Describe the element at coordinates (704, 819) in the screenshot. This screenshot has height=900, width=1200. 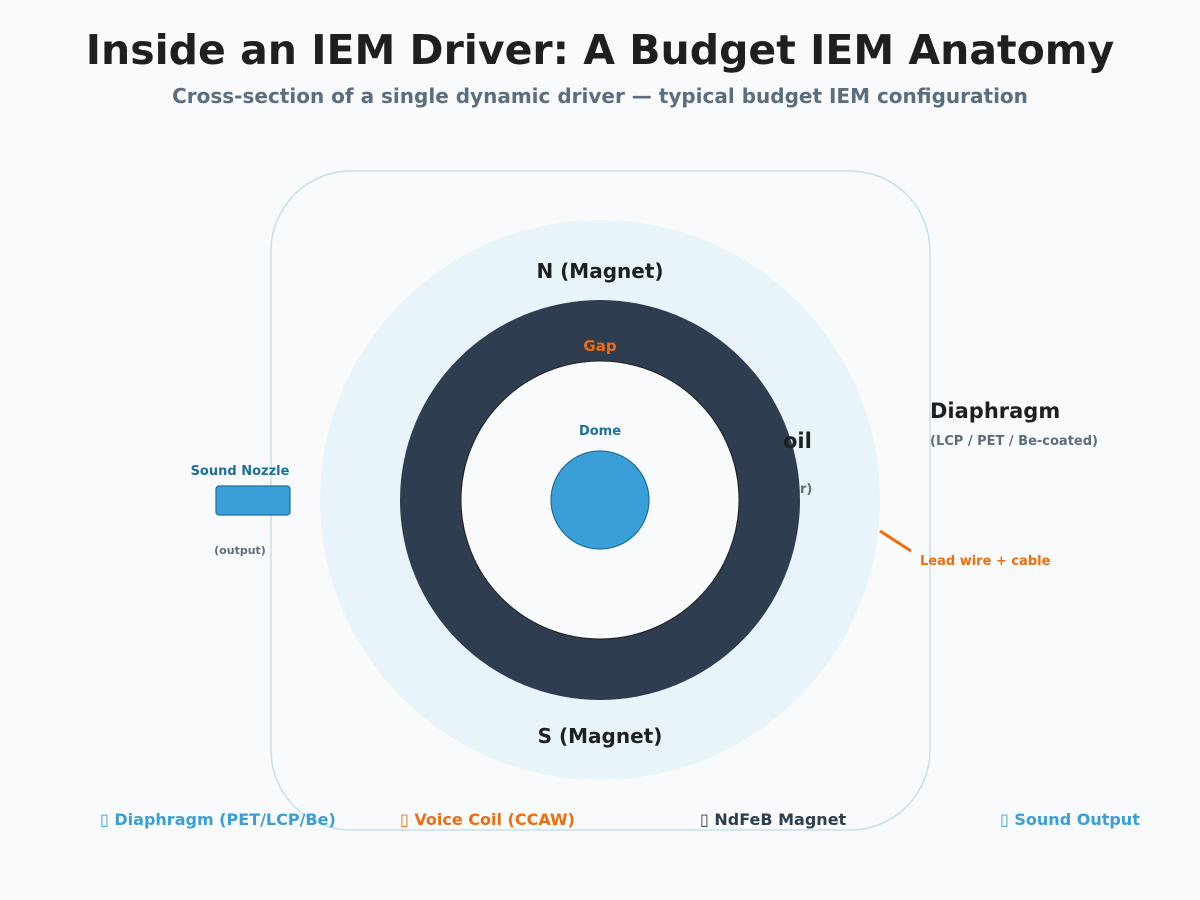
I see `magnet-swatch-icon: ▯` at that location.